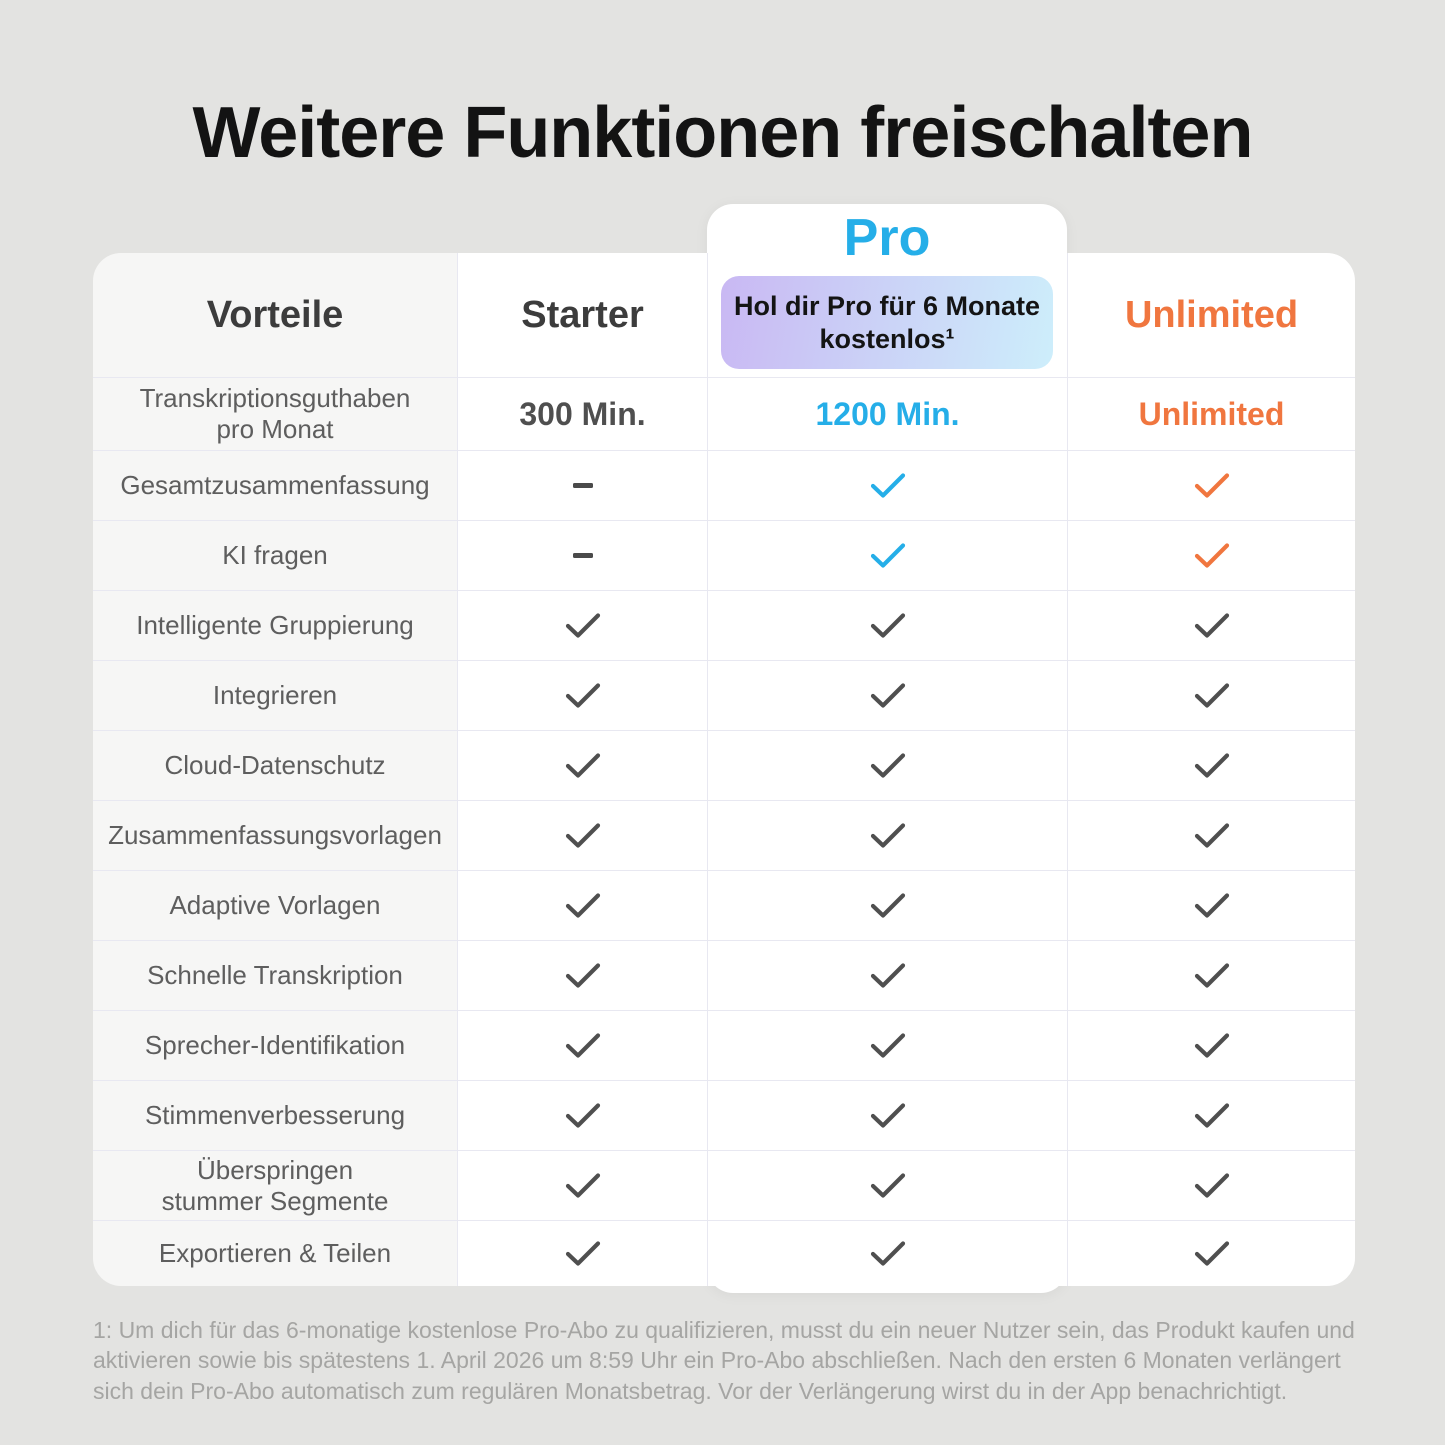 The width and height of the screenshot is (1445, 1445). I want to click on feature-label: Sprecher-Identifikation, so click(275, 1045).